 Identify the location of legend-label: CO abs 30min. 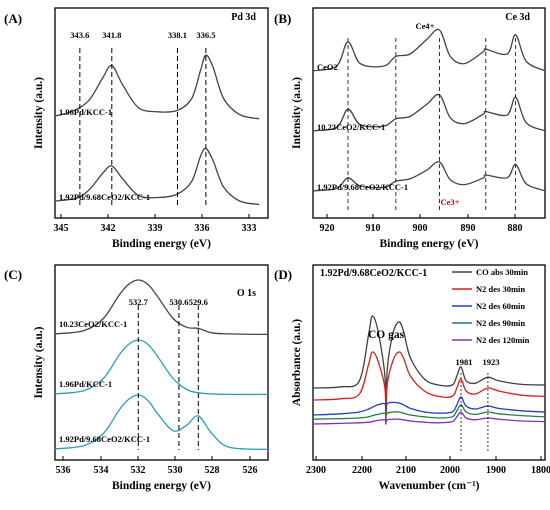
(502, 272).